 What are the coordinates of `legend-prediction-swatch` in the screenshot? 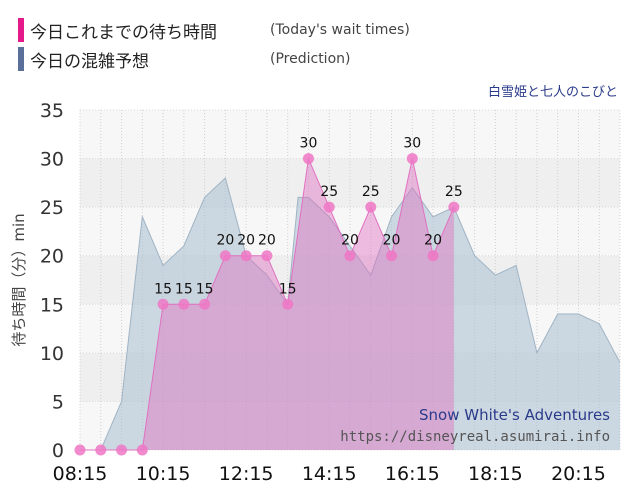 It's located at (21, 59).